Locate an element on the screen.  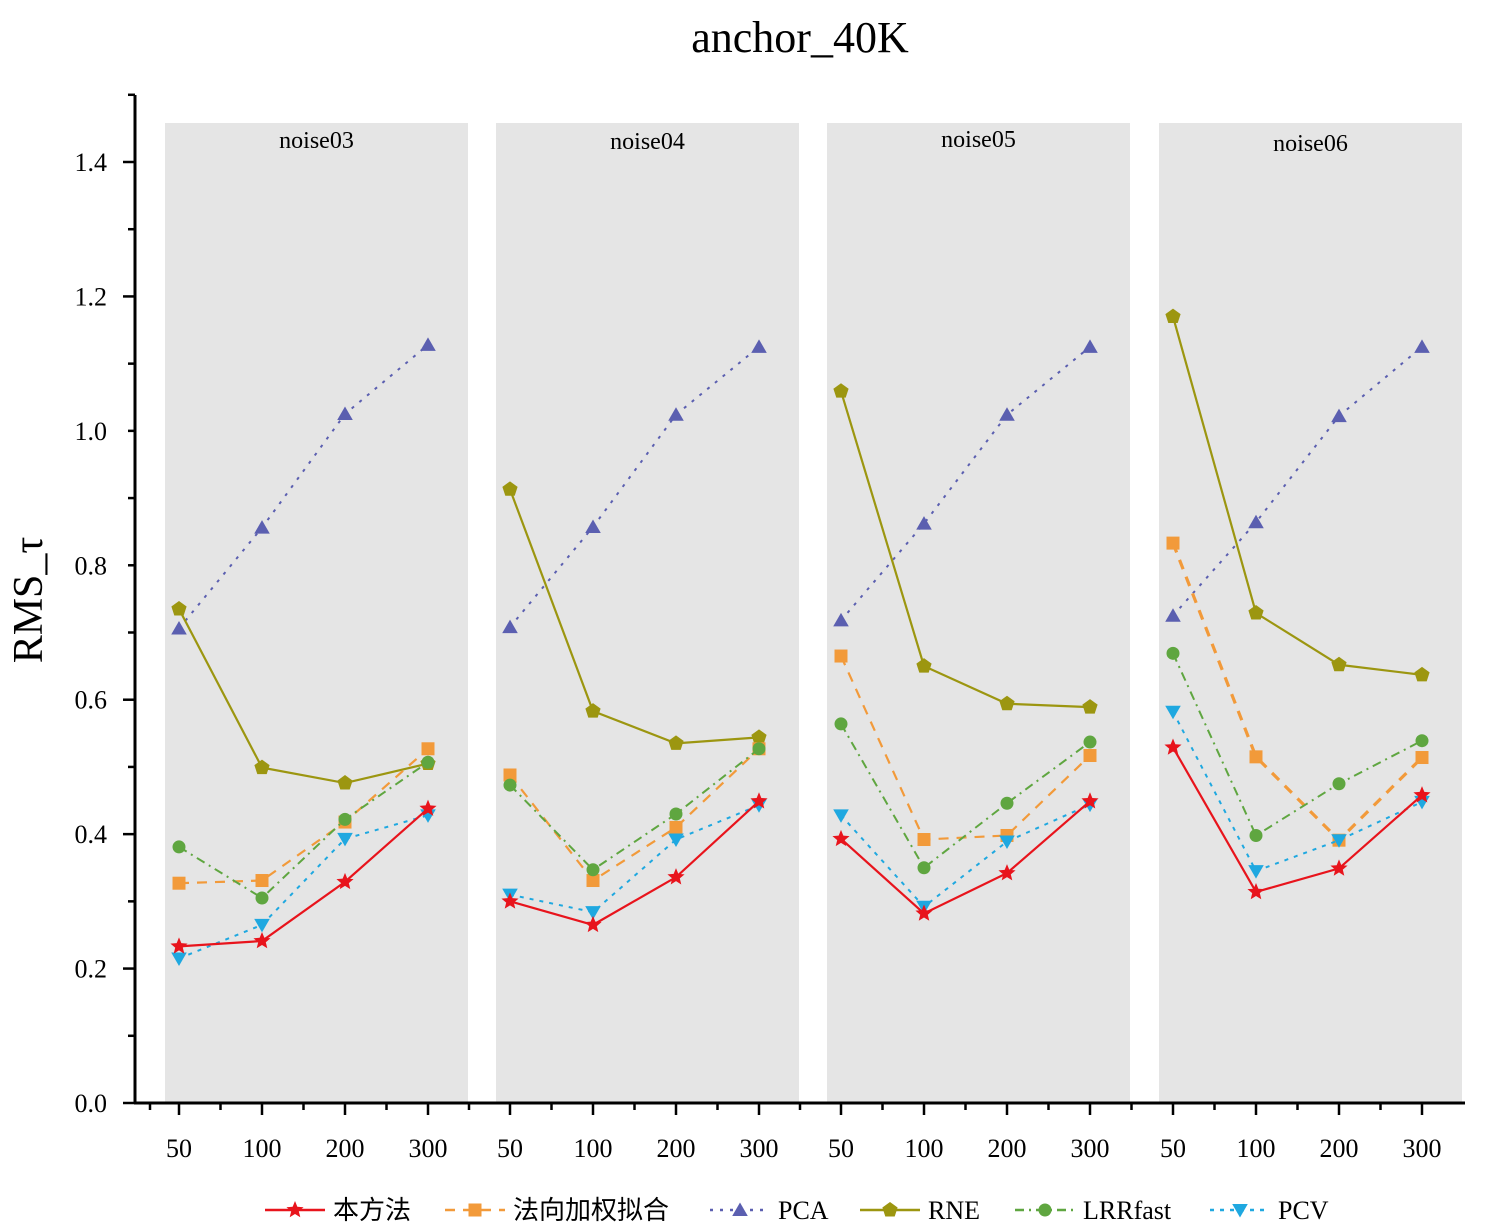
legend-label-nwf: 法向加权拟合 is located at coordinates (591, 1209).